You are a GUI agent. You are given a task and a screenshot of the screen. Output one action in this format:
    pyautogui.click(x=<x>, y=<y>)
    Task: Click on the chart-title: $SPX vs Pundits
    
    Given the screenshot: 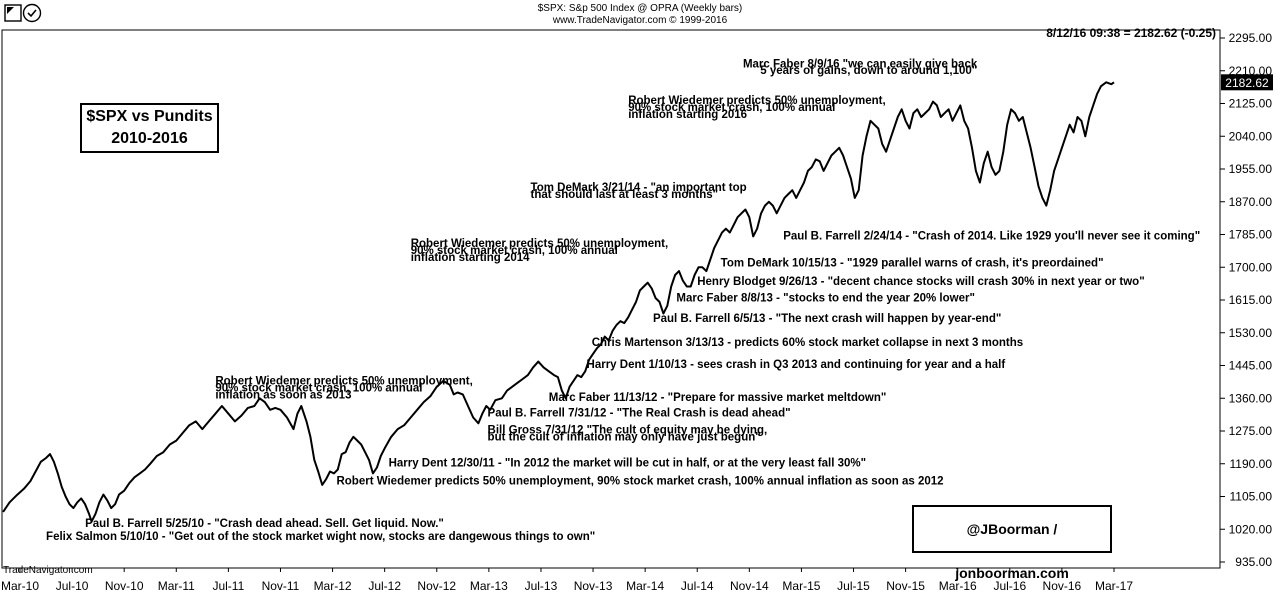 What is the action you would take?
    pyautogui.click(x=149, y=116)
    